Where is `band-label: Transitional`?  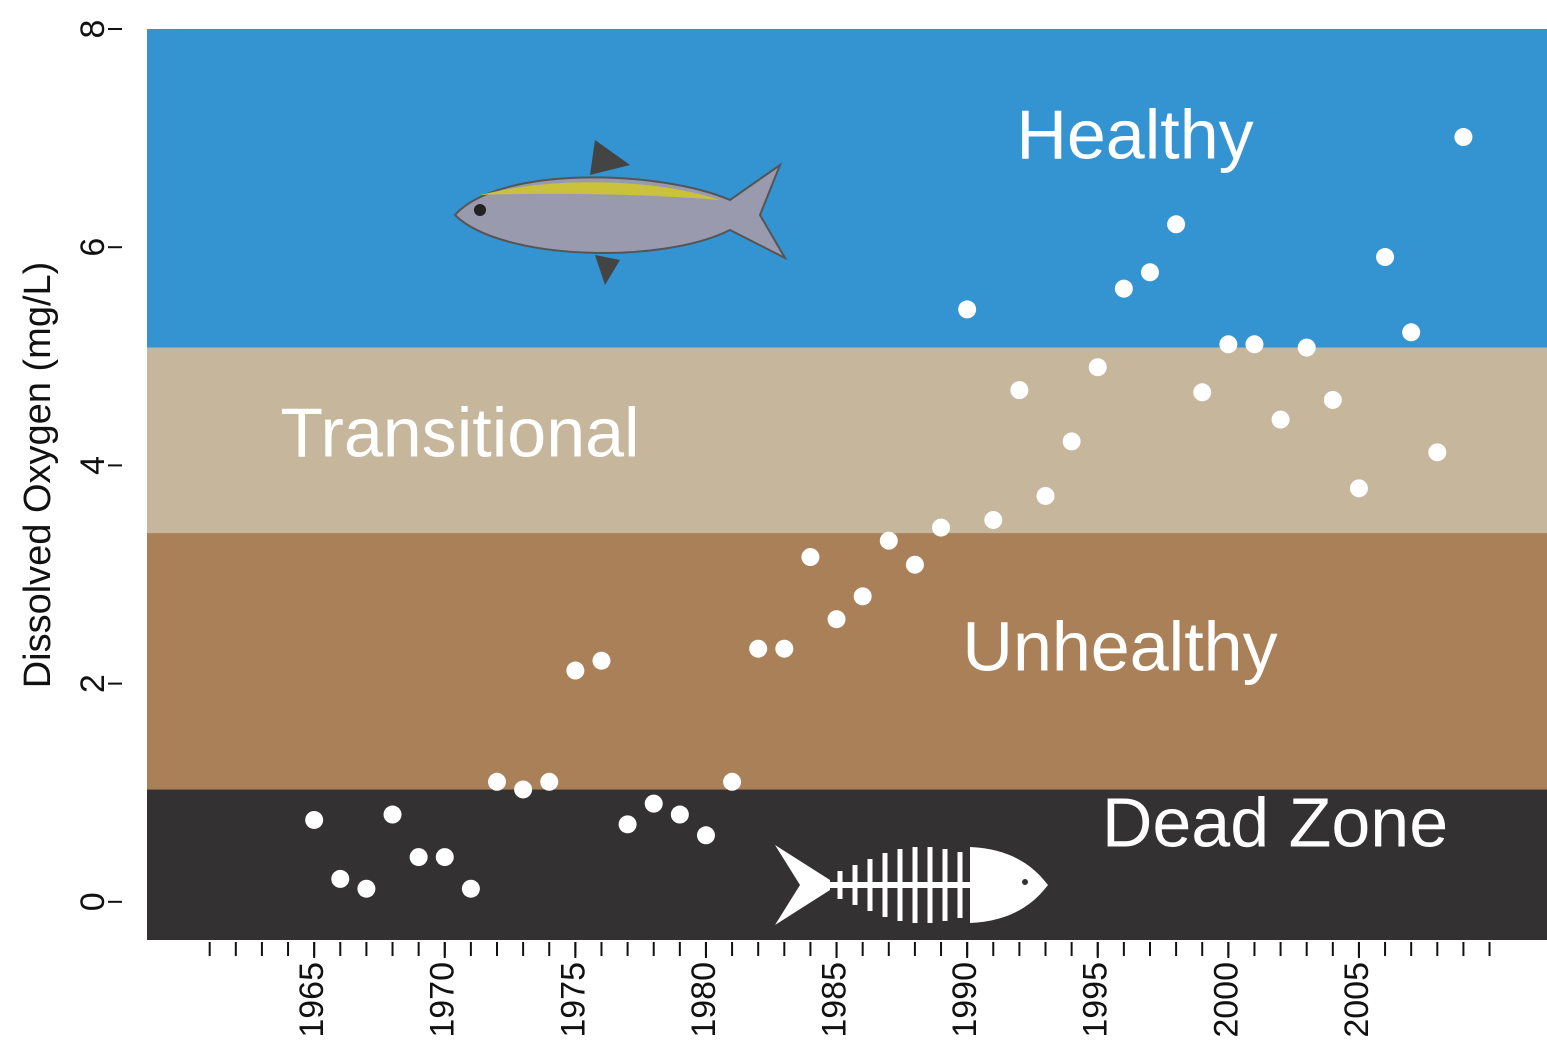
band-label: Transitional is located at coordinates (459, 432).